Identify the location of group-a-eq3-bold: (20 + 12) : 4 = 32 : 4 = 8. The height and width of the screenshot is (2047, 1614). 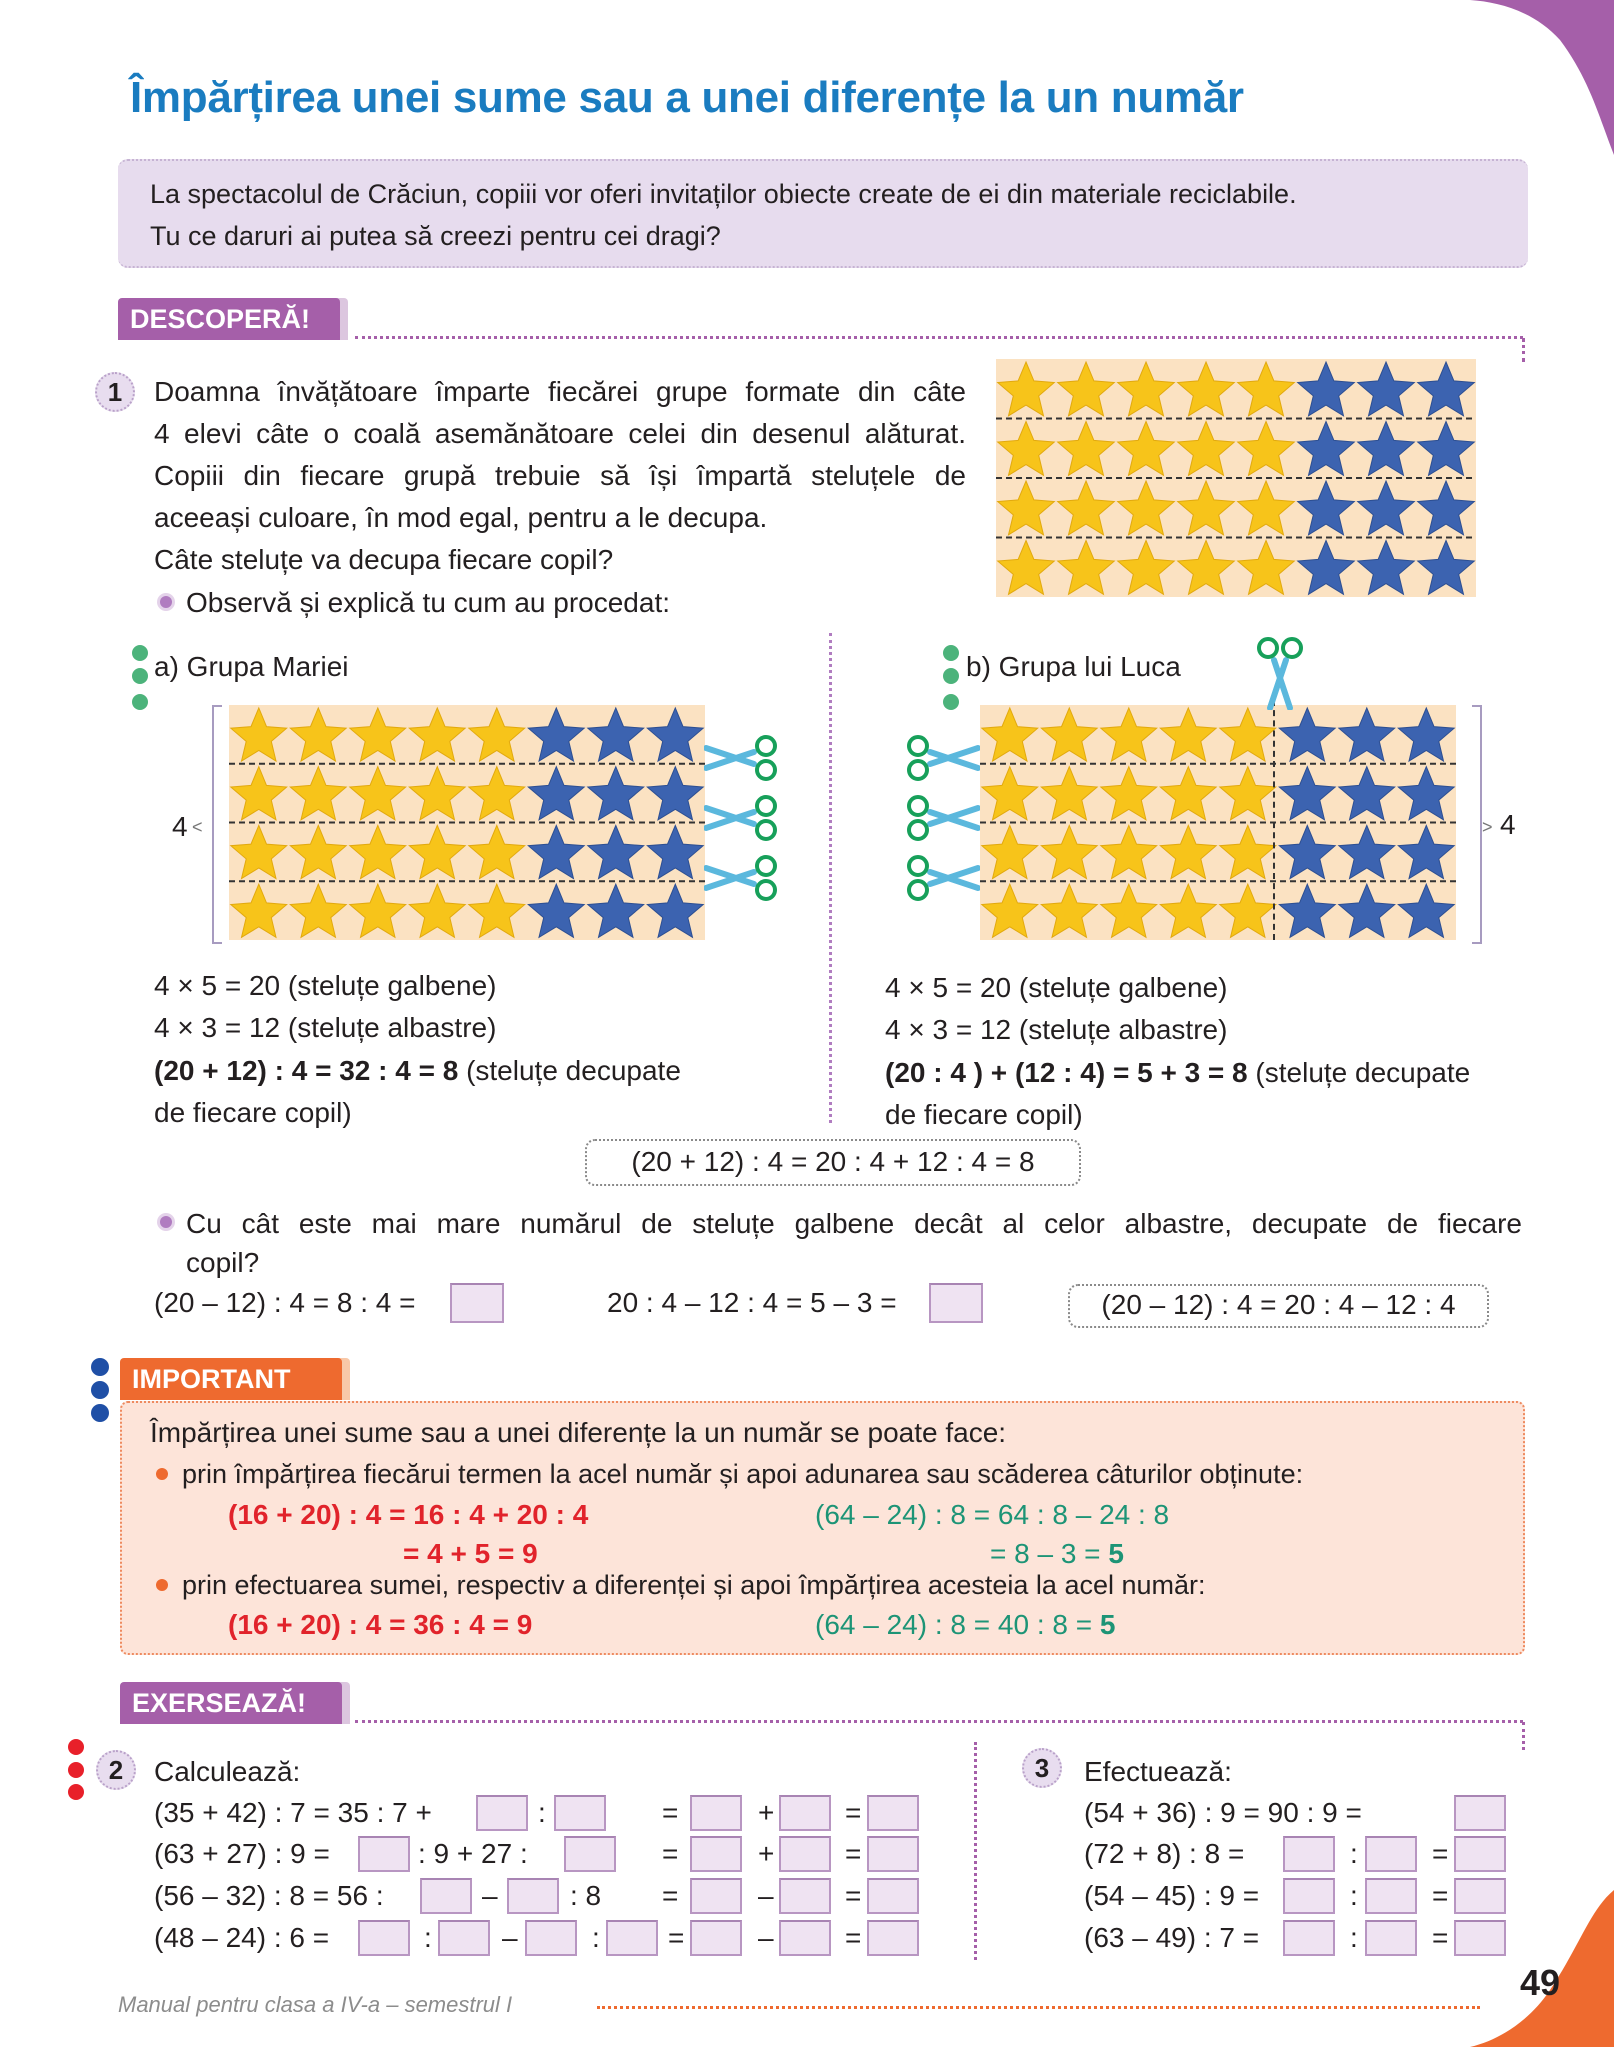
(306, 1070).